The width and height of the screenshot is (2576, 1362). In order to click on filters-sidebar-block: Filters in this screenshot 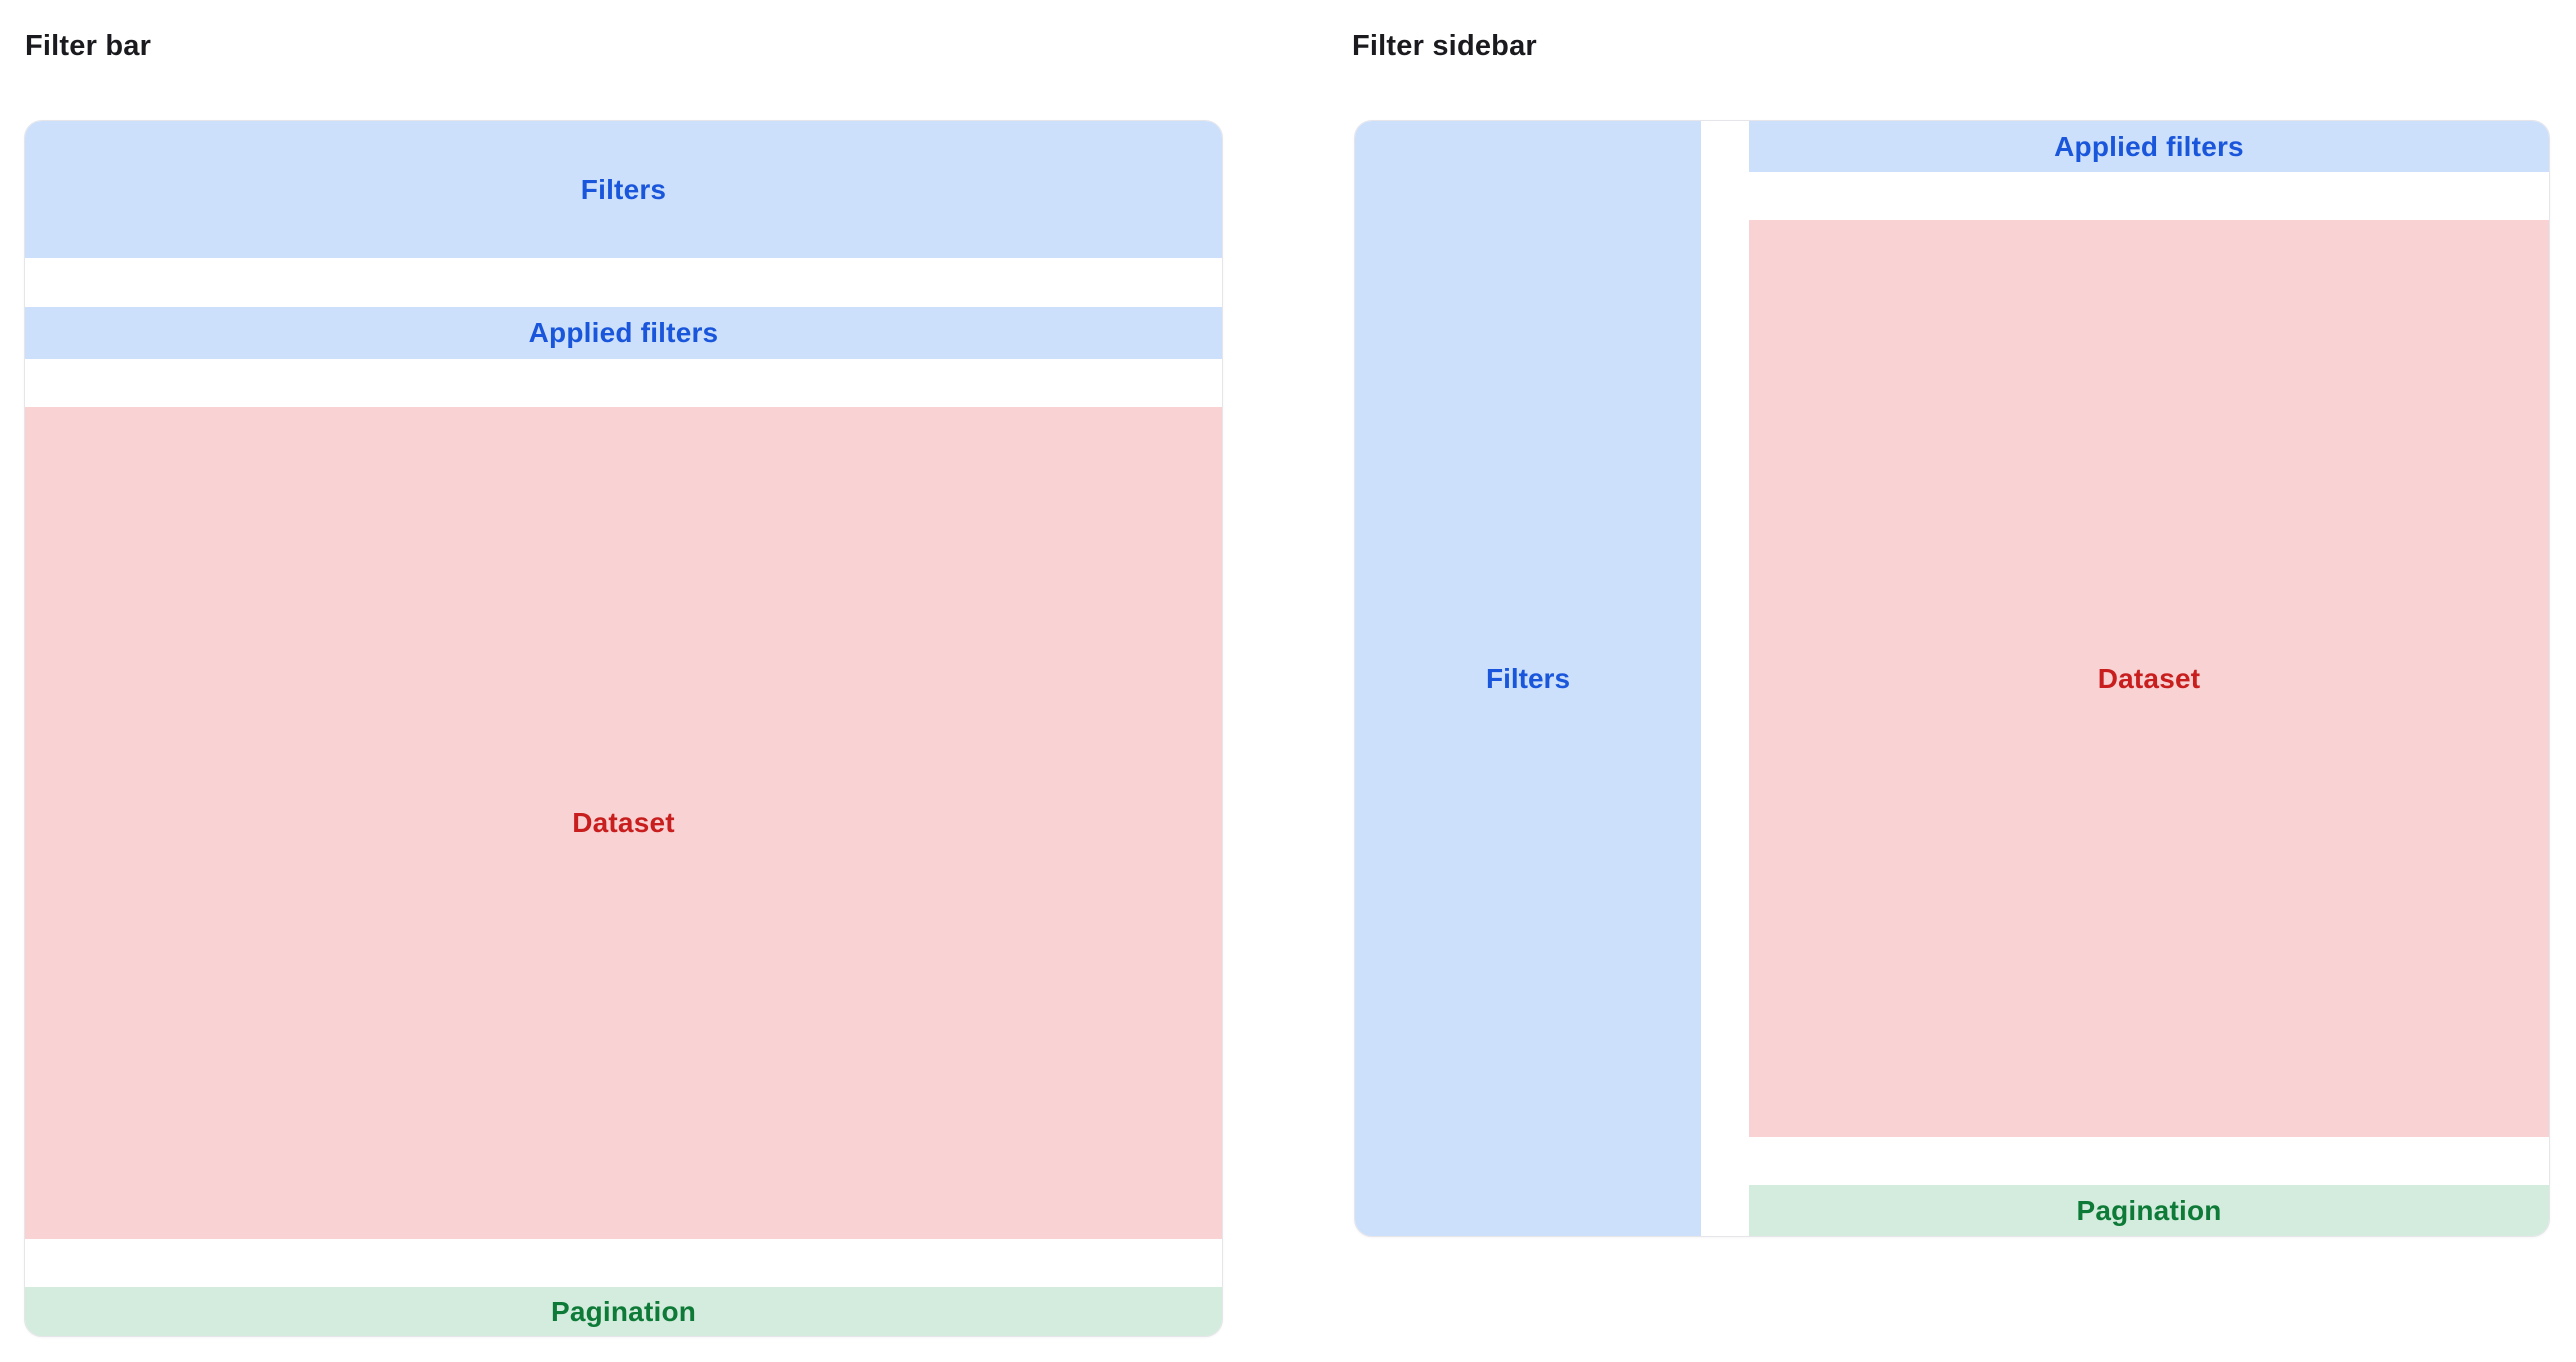, I will do `click(1528, 678)`.